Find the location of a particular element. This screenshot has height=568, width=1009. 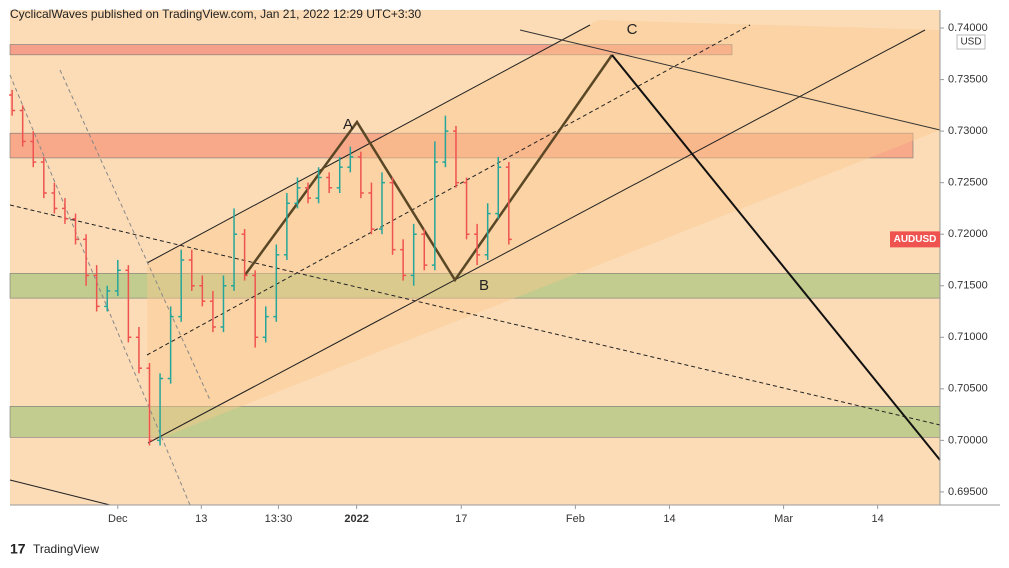

last-price-box is located at coordinates (915, 239).